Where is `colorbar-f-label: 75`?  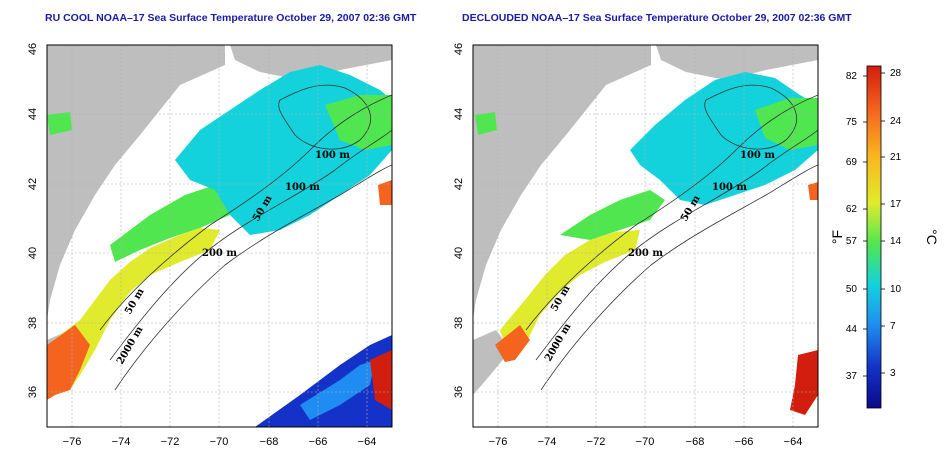
colorbar-f-label: 75 is located at coordinates (852, 122).